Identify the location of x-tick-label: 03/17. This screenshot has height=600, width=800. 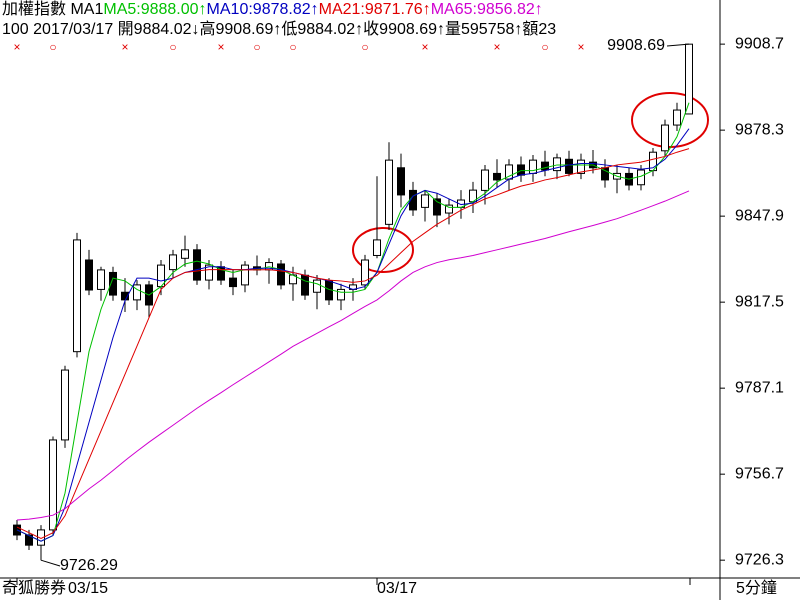
(397, 588).